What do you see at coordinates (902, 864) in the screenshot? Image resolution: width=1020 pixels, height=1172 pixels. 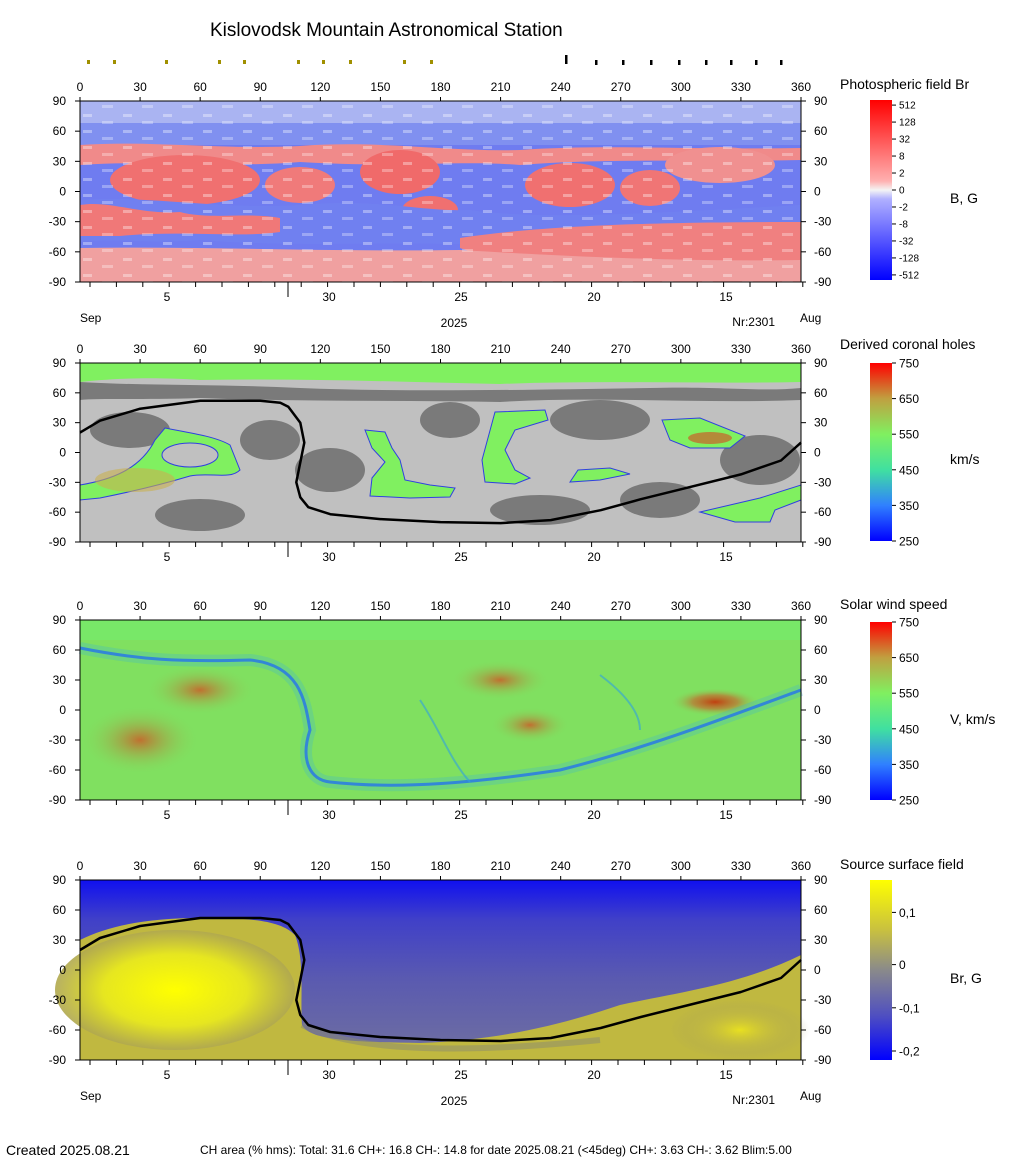 I see `panel-title-source-surface: Source surface field` at bounding box center [902, 864].